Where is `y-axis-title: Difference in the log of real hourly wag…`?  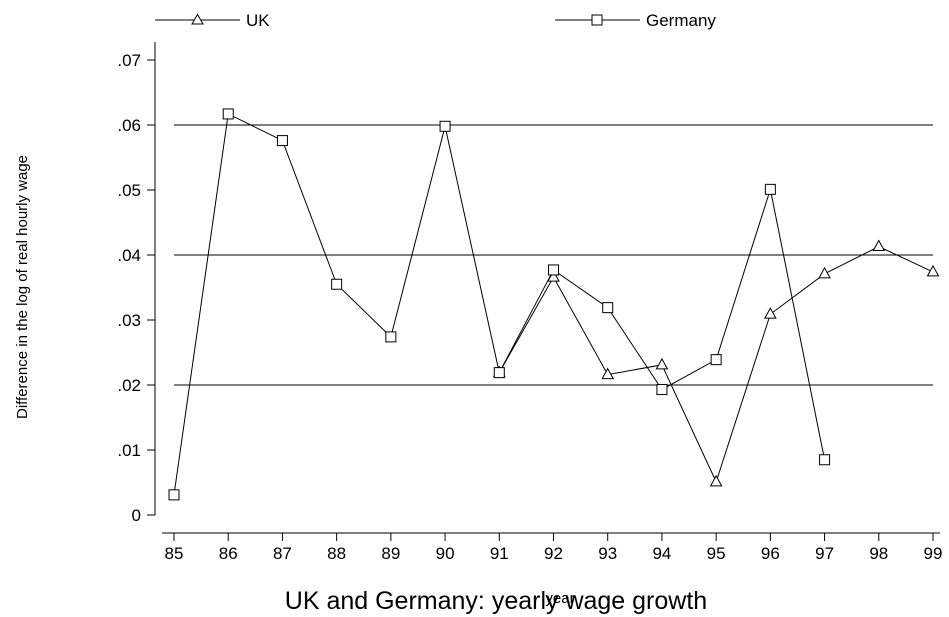
y-axis-title: Difference in the log of real hourly wag… is located at coordinates (22, 287).